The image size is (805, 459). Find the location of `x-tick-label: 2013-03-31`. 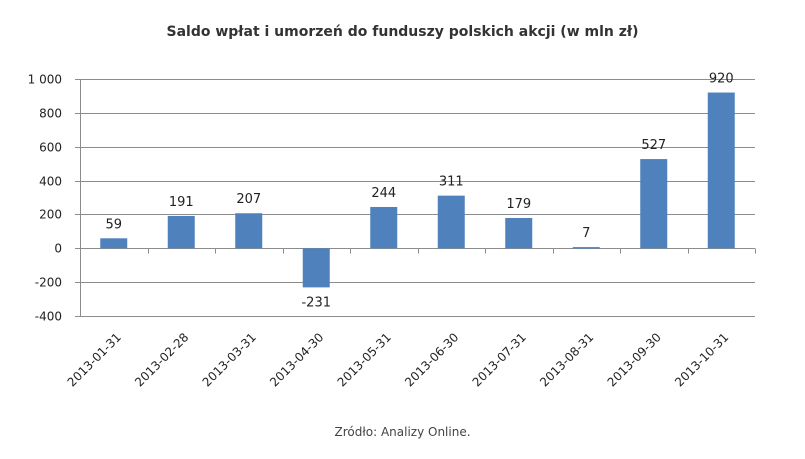

x-tick-label: 2013-03-31 is located at coordinates (229, 359).